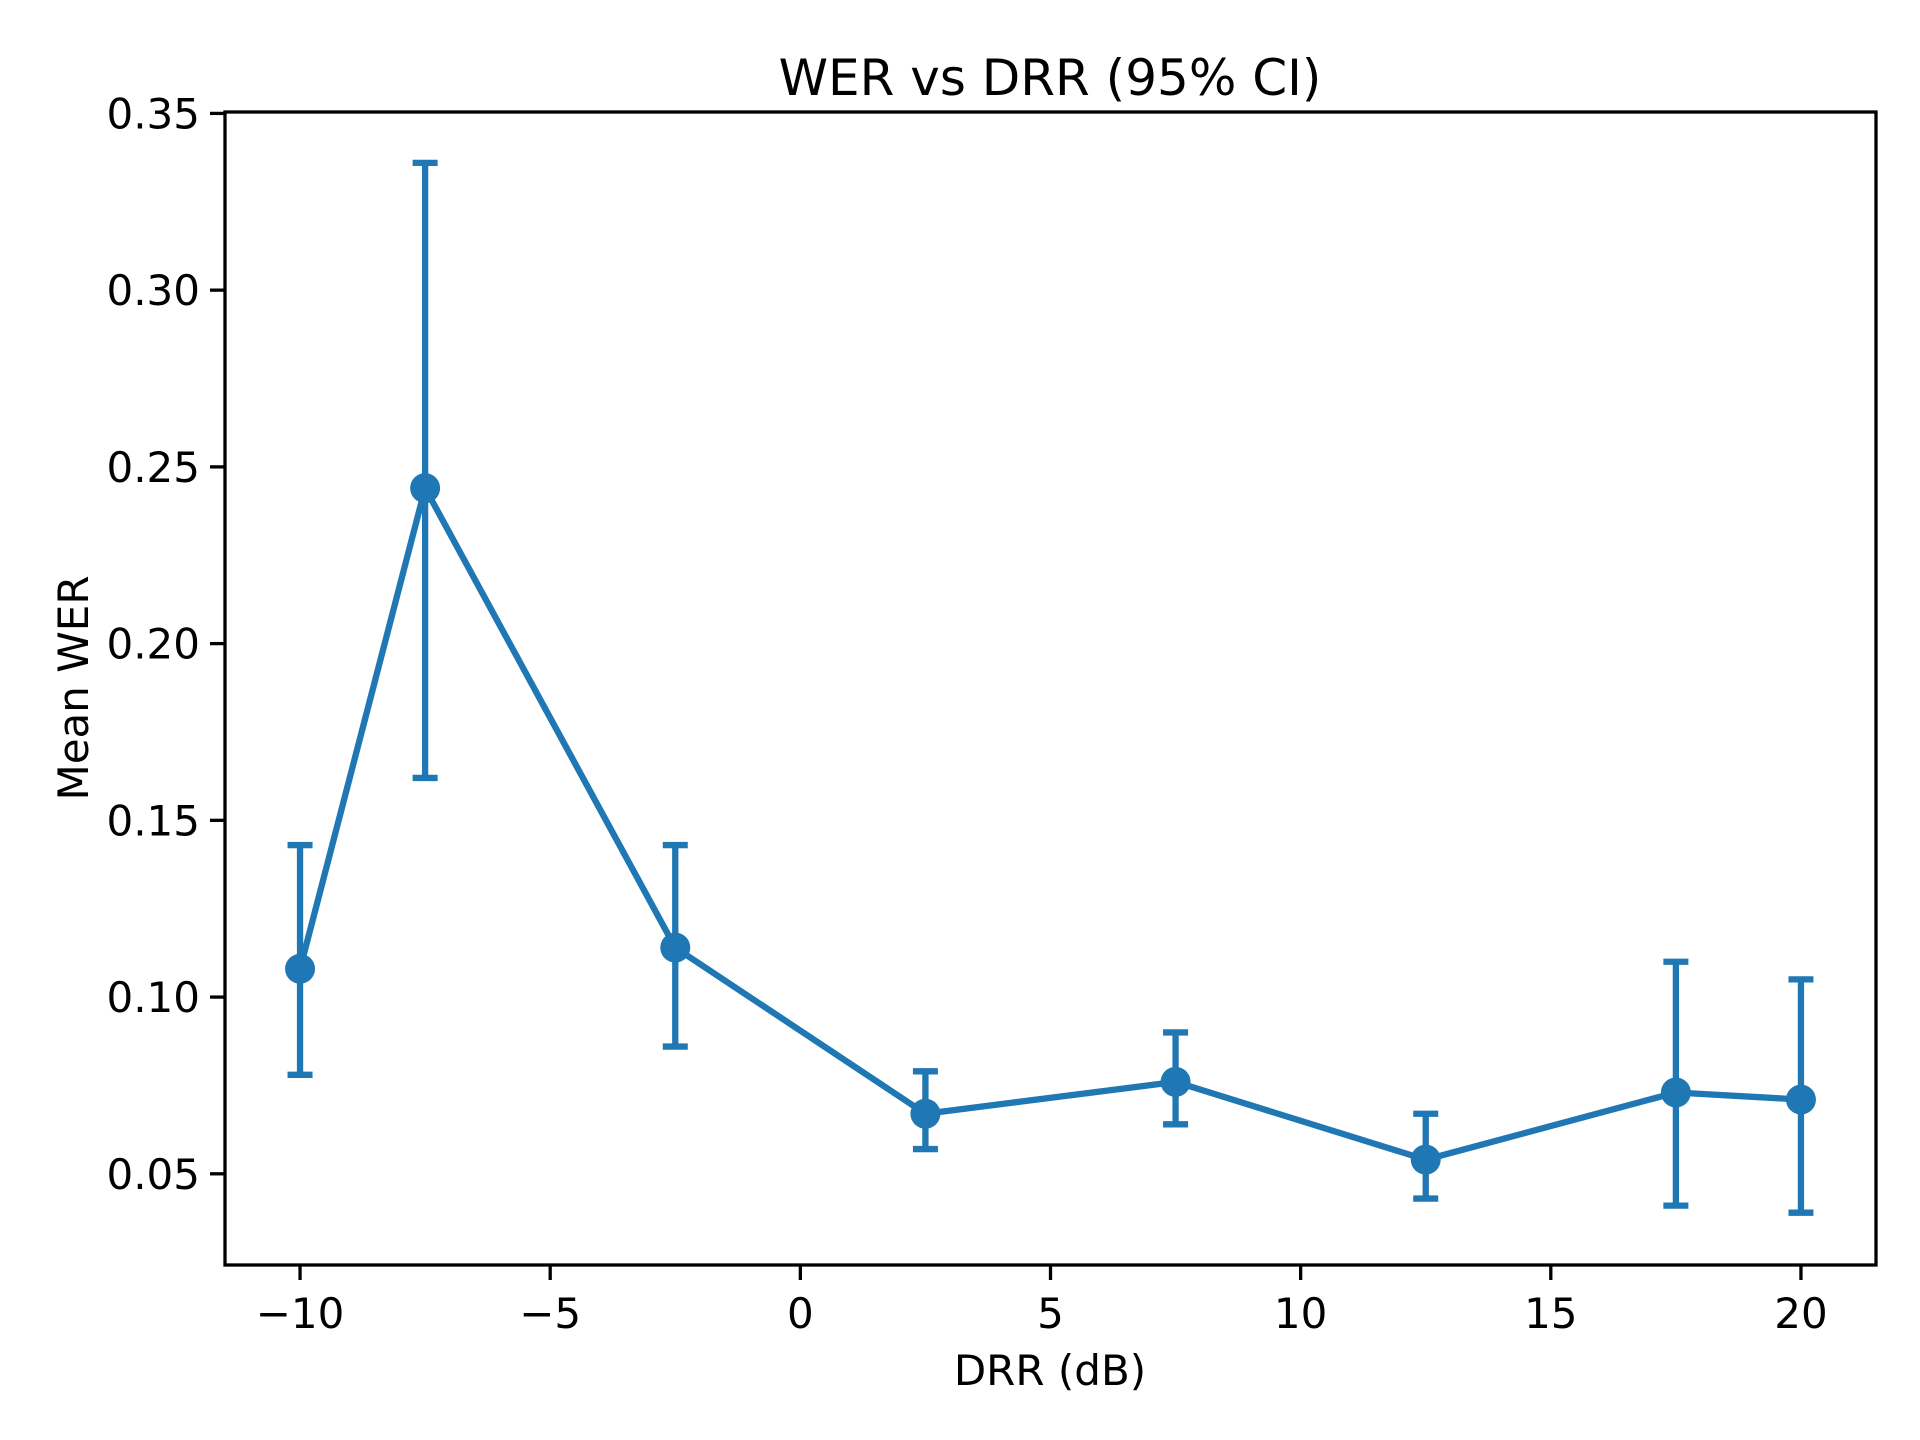 The image size is (1920, 1440). I want to click on y-tick-label: 0.15, so click(153, 820).